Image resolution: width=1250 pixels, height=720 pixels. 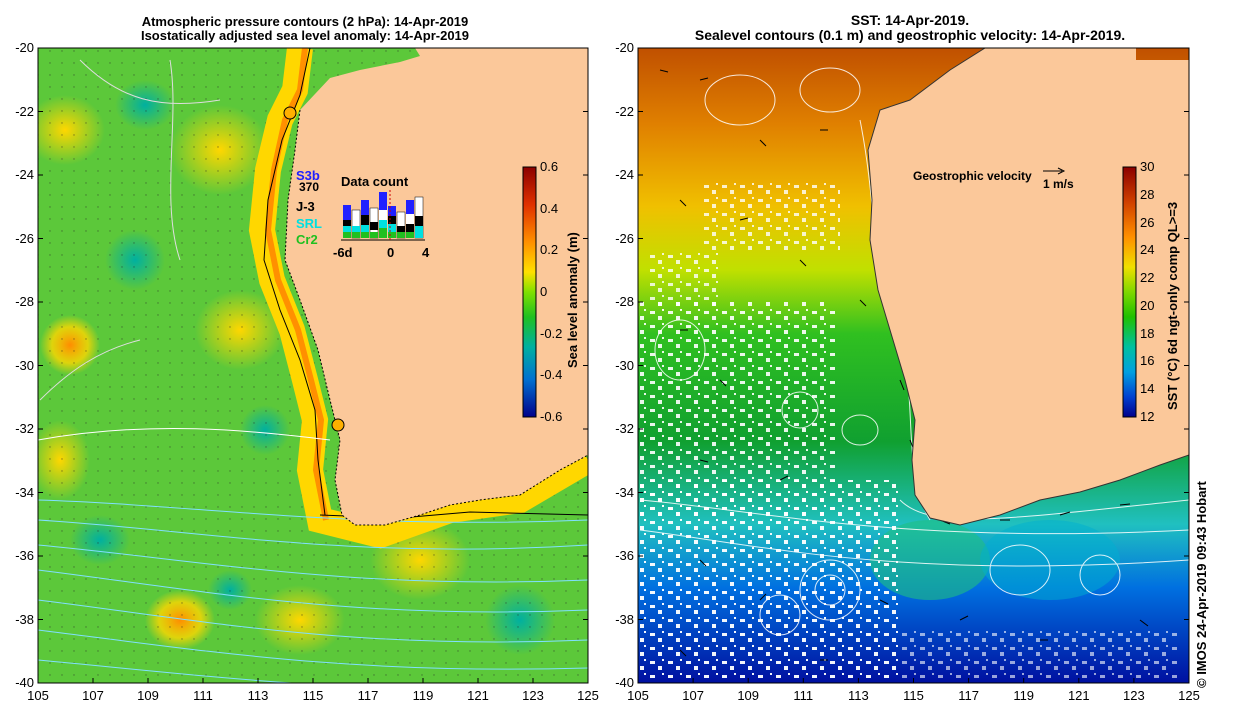 I want to click on right-x-tick-label: 105, so click(x=638, y=695).